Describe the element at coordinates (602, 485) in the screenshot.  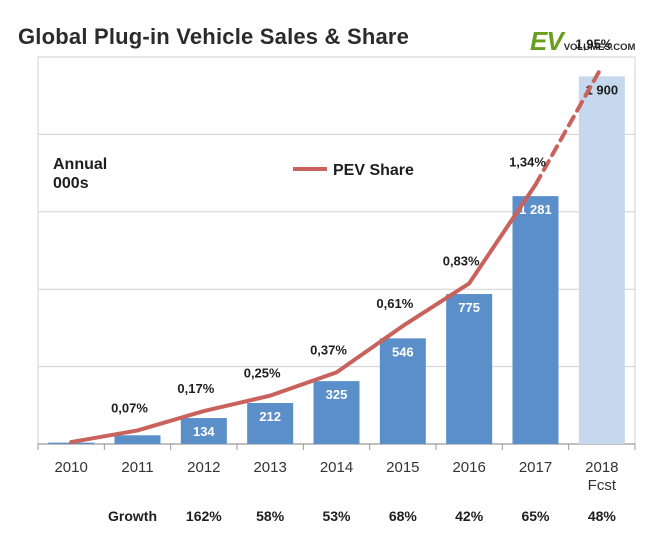
I see `x-sublabel-2018: Fcst` at that location.